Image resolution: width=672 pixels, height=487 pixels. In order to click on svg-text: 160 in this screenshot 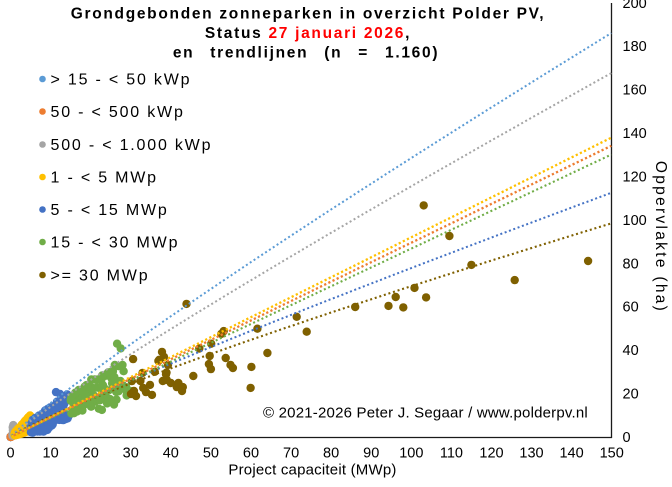, I will do `click(635, 91)`.